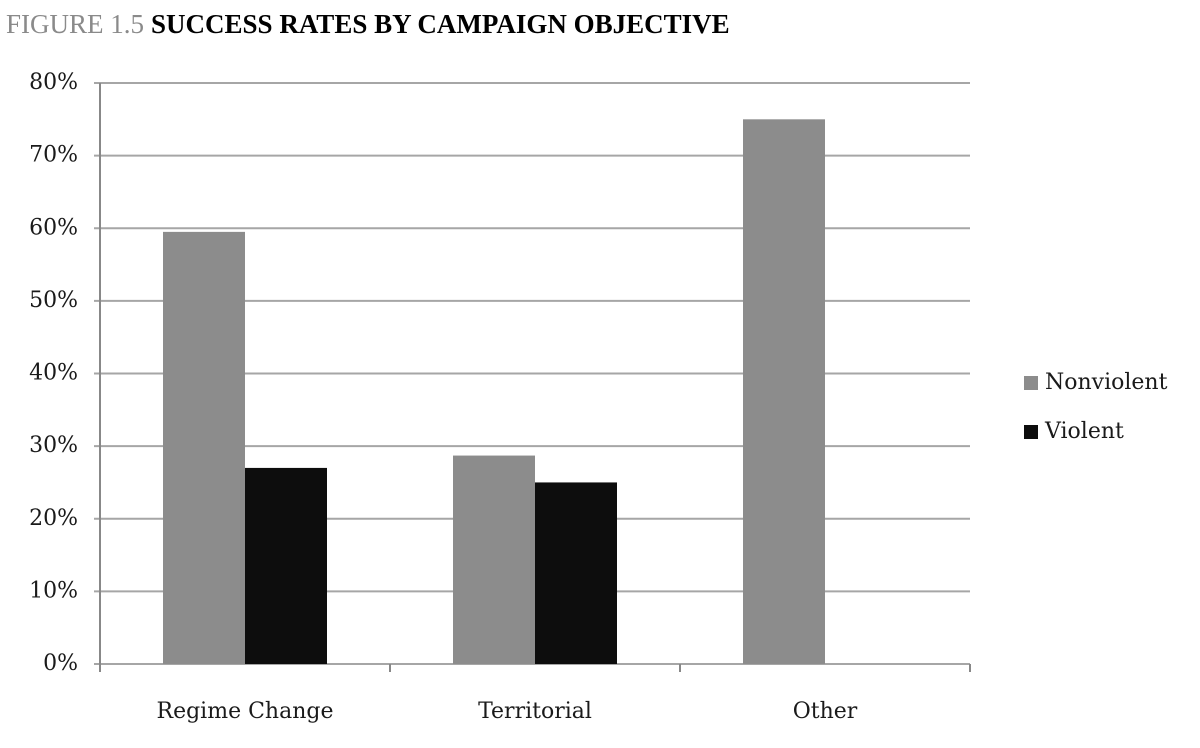 The height and width of the screenshot is (748, 1200). What do you see at coordinates (825, 711) in the screenshot?
I see `x-tick-label: Other` at bounding box center [825, 711].